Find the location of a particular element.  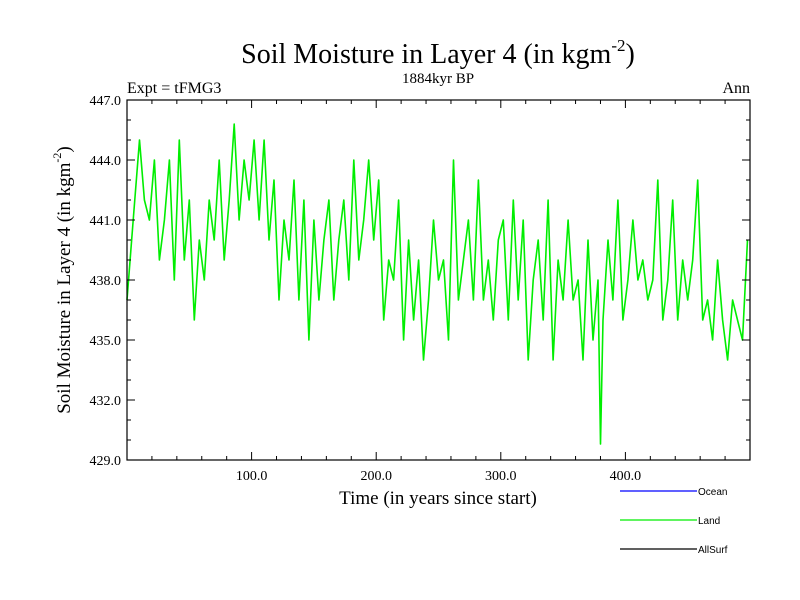

y-axis-label: Soil Moisture in Layer 4 (in kgm-2) is located at coordinates (62, 280).